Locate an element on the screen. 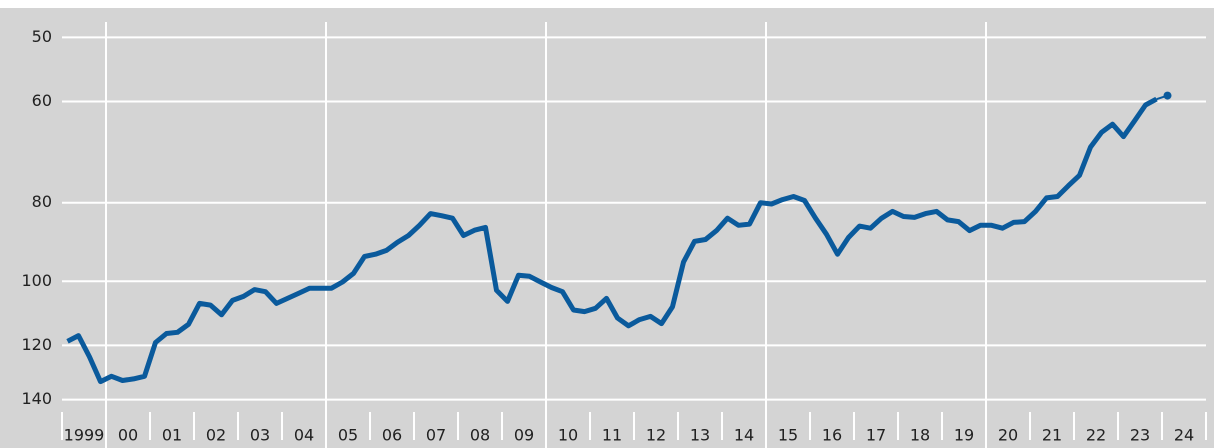  point is located at coordinates (1167, 95).